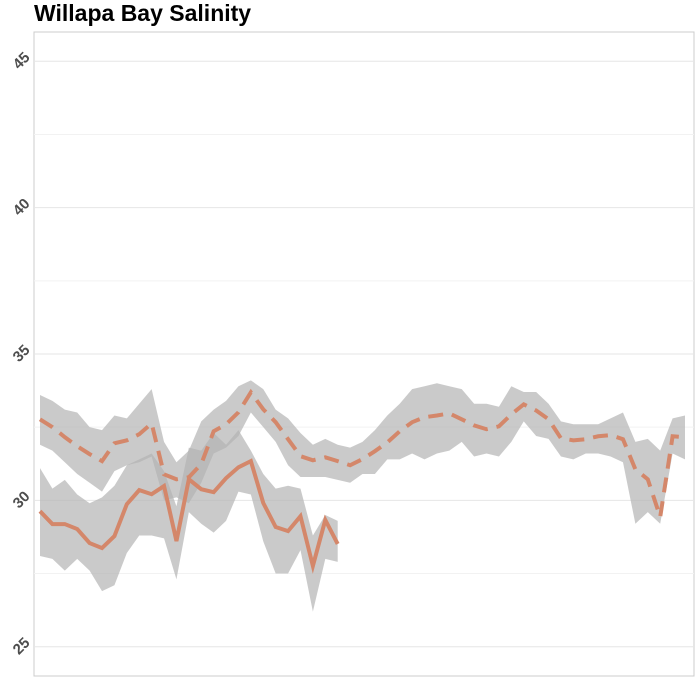 This screenshot has height=700, width=700. Describe the element at coordinates (22, 354) in the screenshot. I see `y-tick-label: 35` at that location.